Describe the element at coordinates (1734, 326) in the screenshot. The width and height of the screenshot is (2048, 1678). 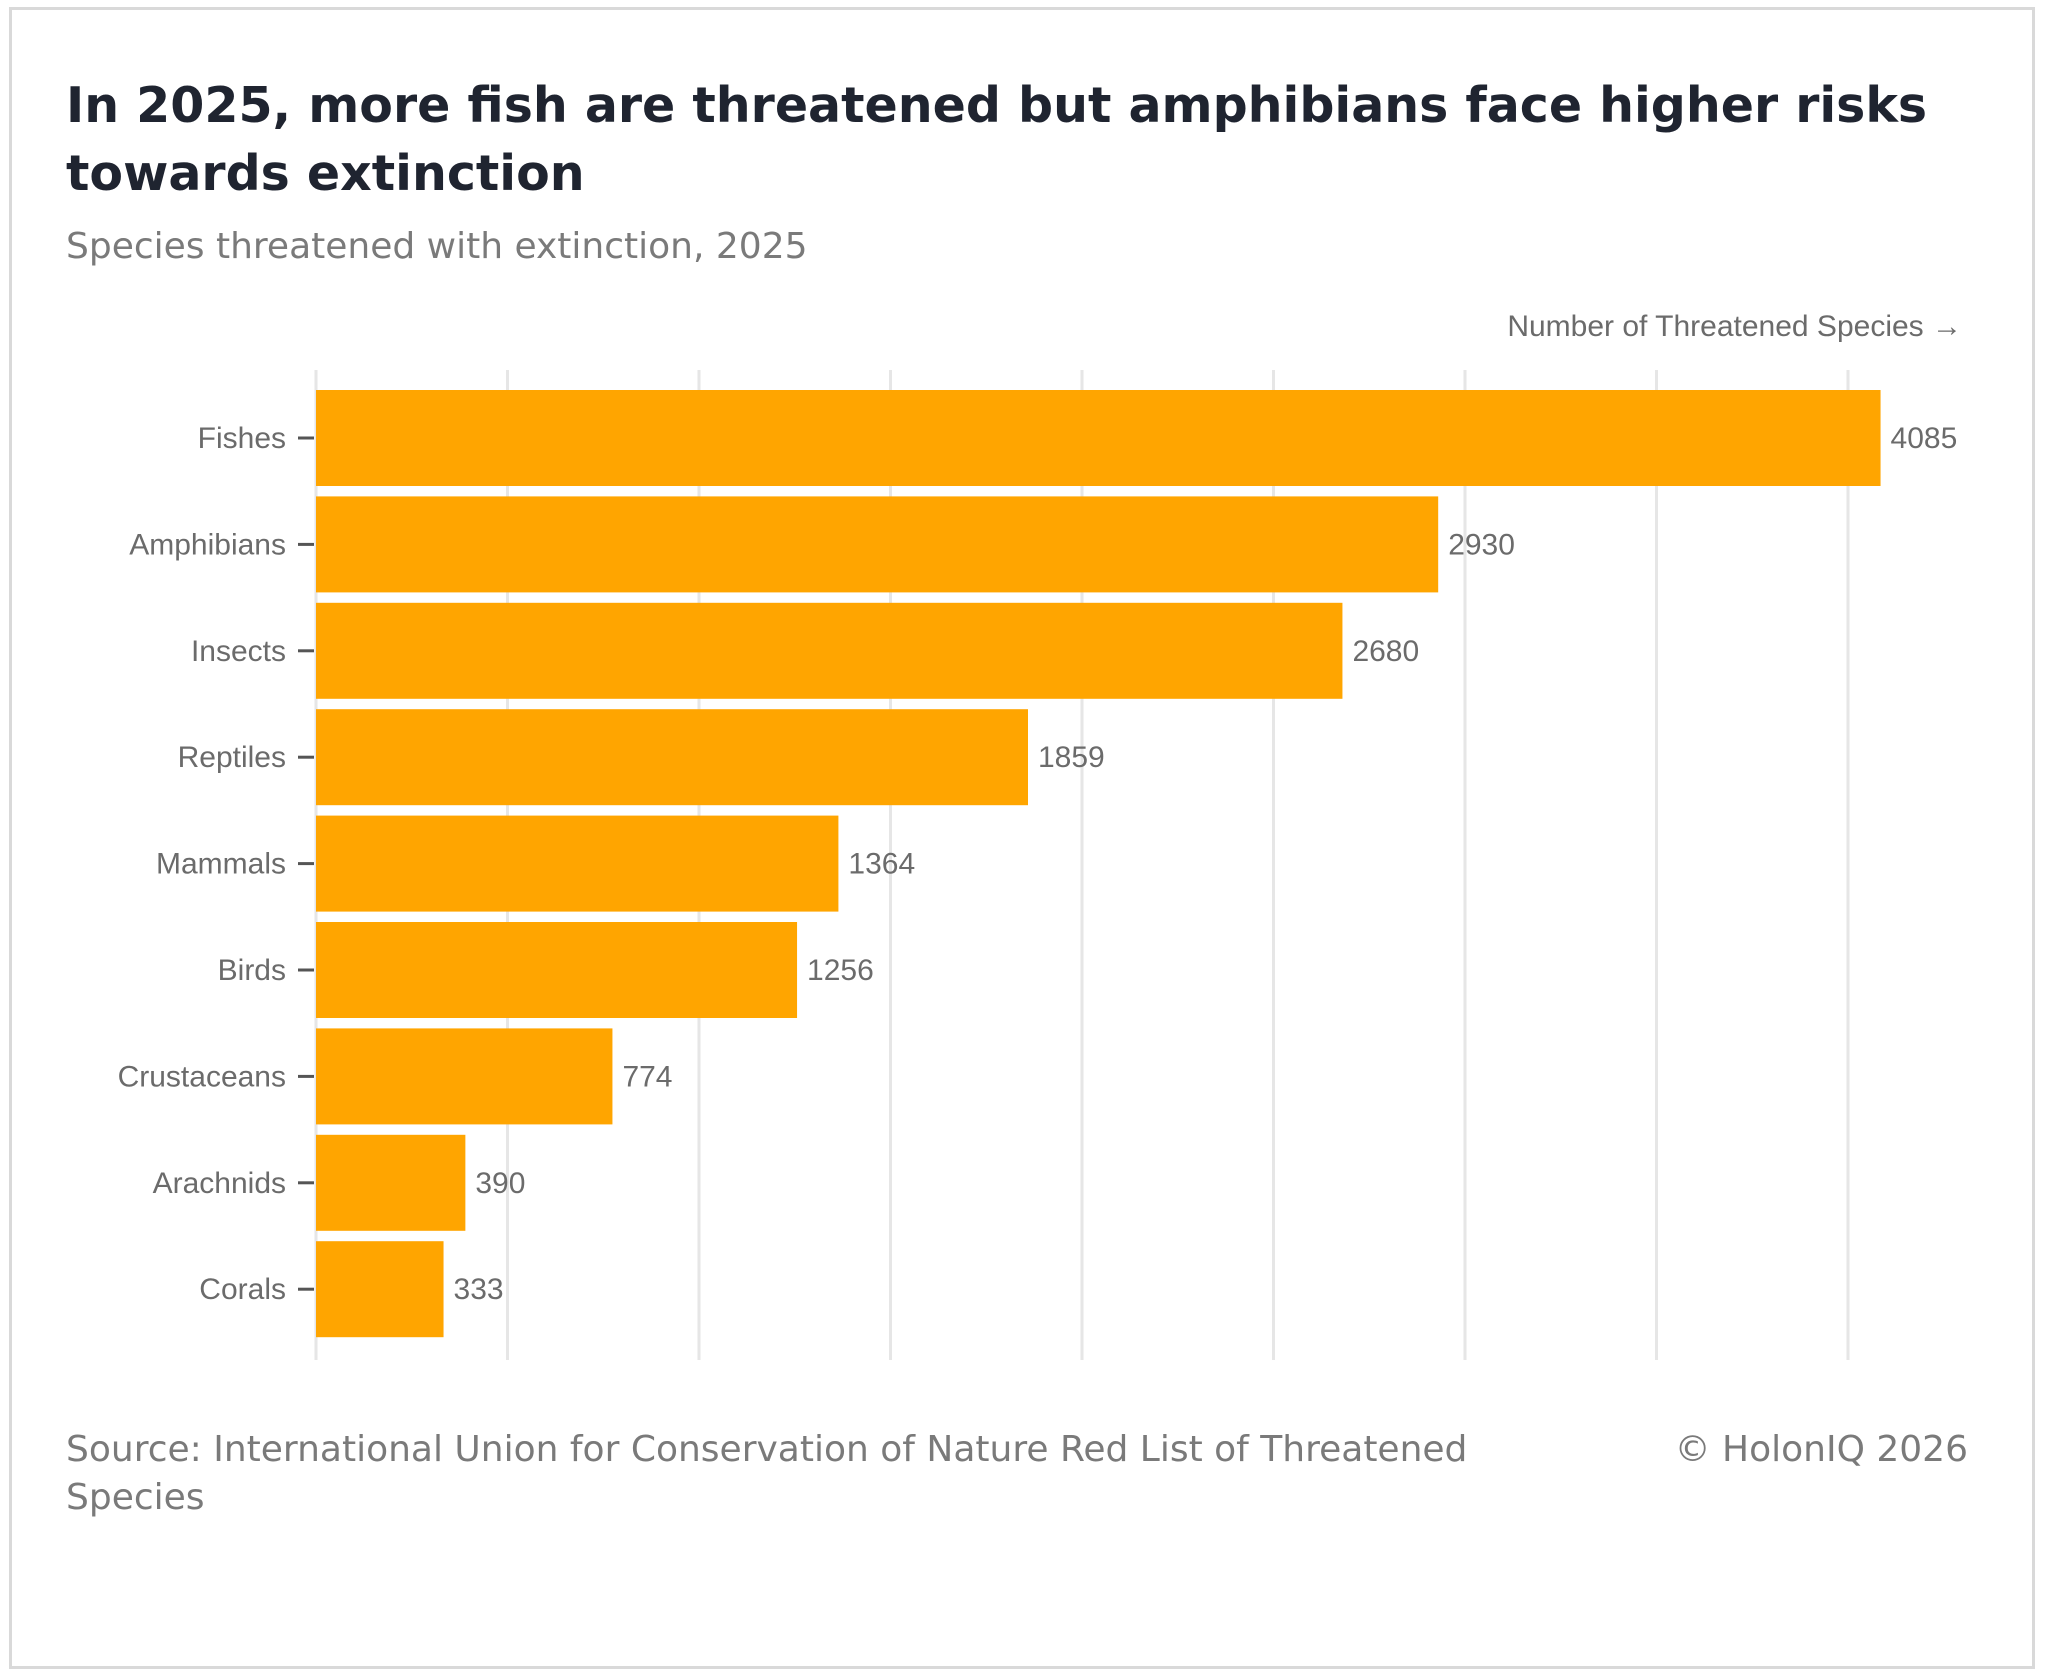
I see `x-axis-label: Number of Threatened Species →` at that location.